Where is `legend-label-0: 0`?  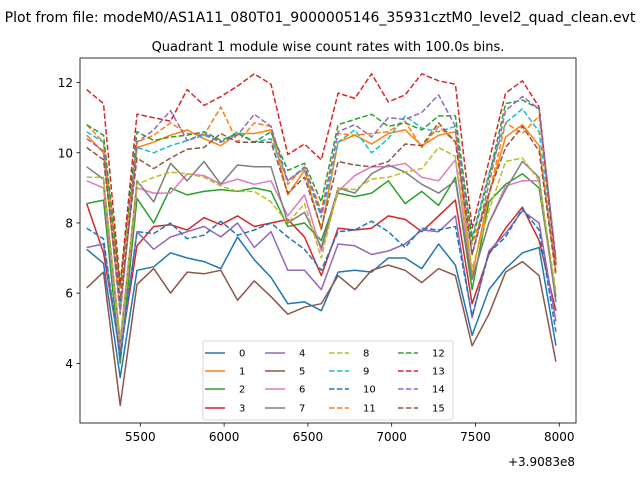
legend-label-0: 0 is located at coordinates (242, 354).